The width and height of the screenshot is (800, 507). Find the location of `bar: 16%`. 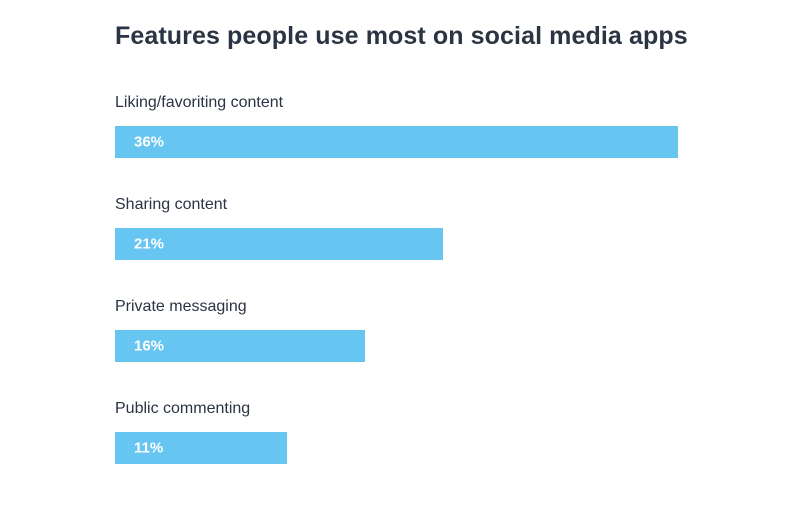

bar: 16% is located at coordinates (240, 346).